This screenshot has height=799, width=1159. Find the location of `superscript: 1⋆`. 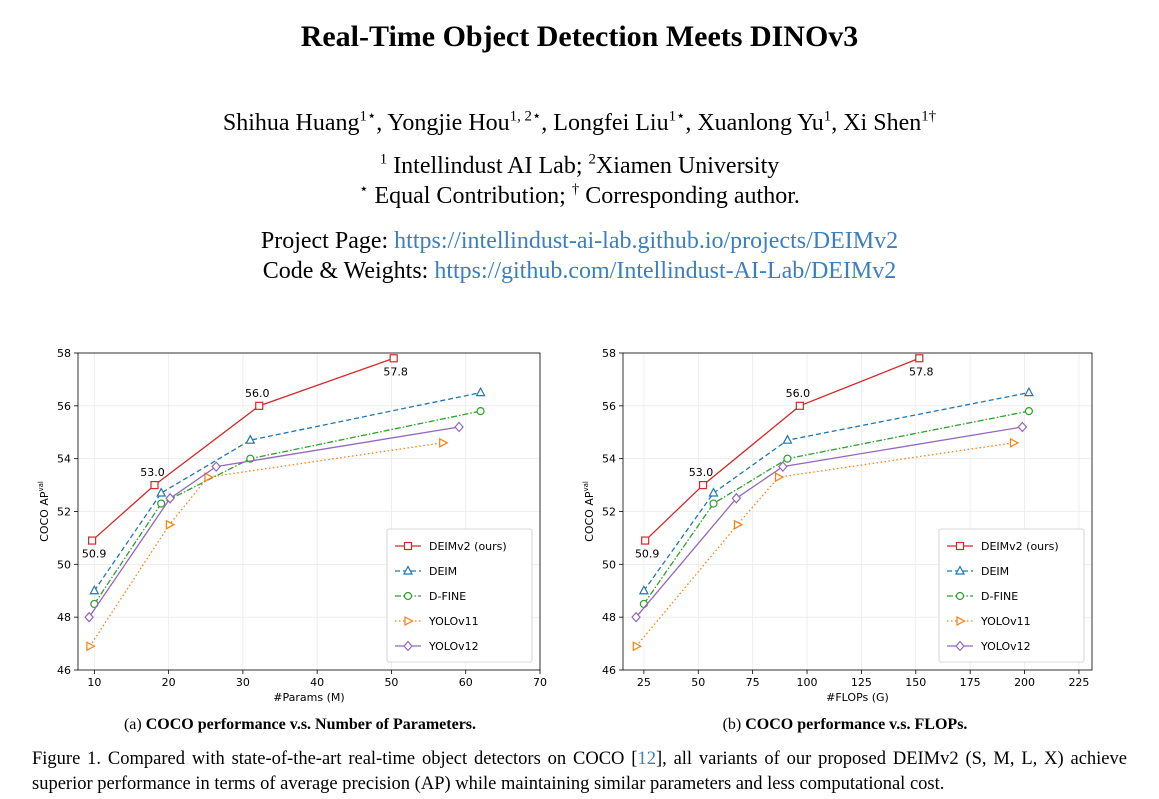

superscript: 1⋆ is located at coordinates (368, 116).